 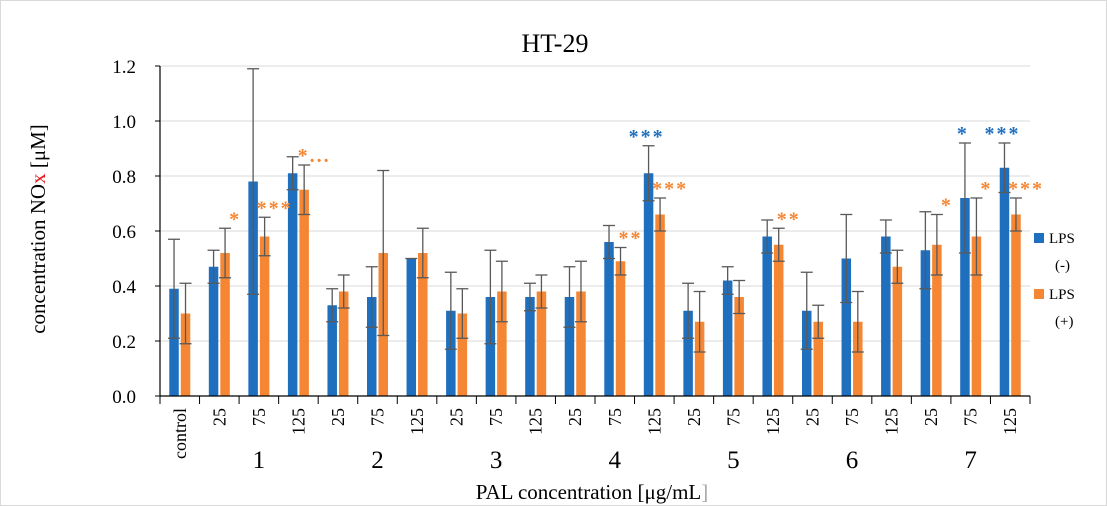 What do you see at coordinates (496, 460) in the screenshot?
I see `x-group-label: 3` at bounding box center [496, 460].